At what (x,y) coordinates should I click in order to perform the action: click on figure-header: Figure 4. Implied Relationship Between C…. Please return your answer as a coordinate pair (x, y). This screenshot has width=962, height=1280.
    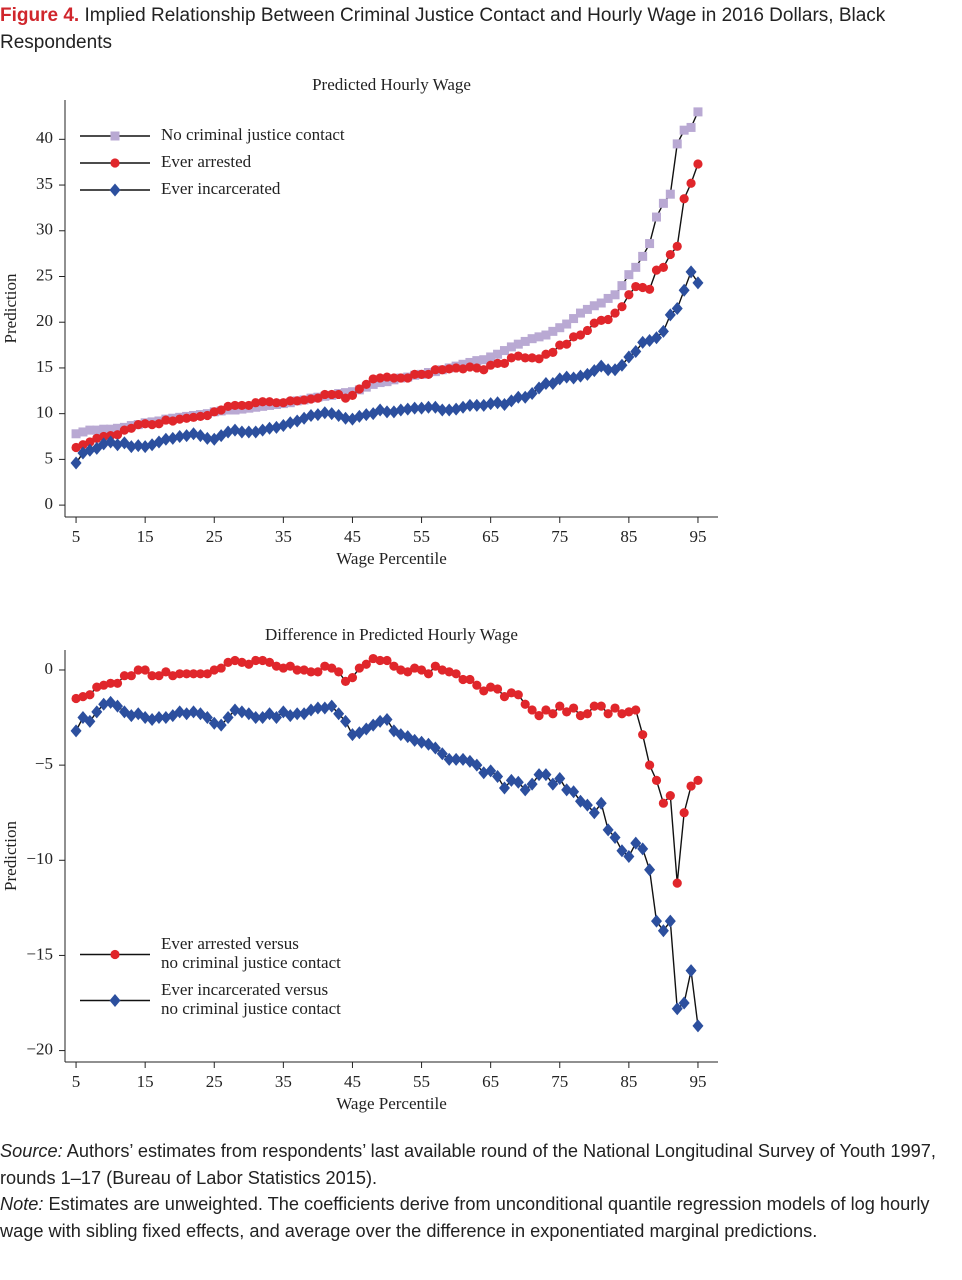
    Looking at the image, I should click on (475, 29).